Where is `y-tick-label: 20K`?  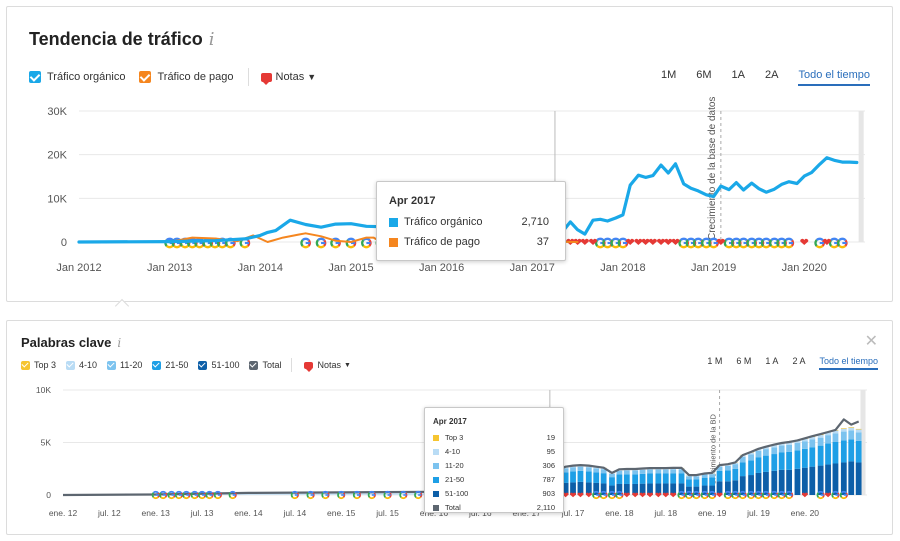 y-tick-label: 20K is located at coordinates (57, 156).